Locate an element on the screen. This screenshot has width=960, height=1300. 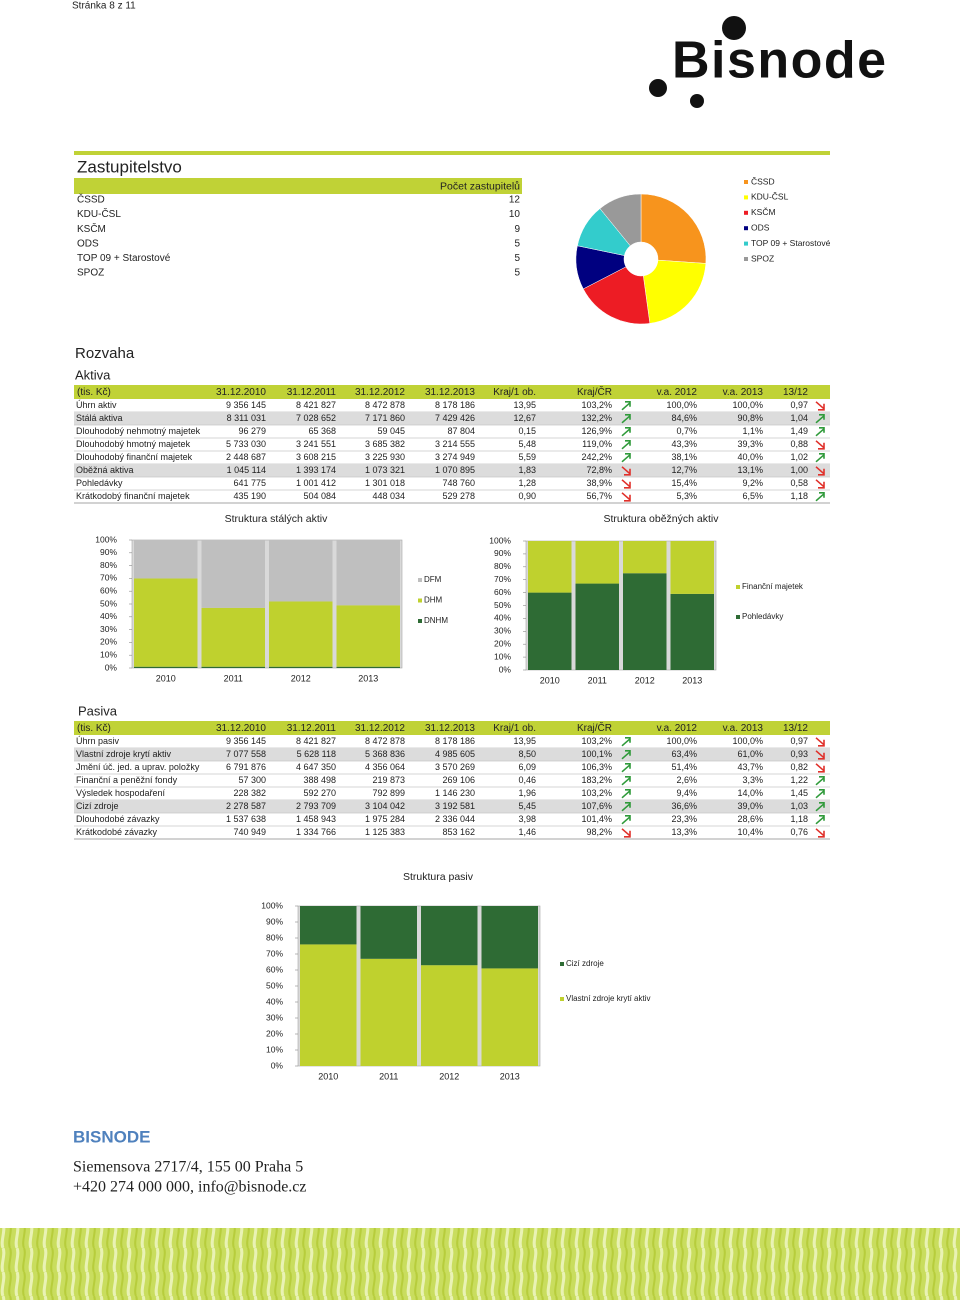
table-header is located at coordinates (298, 186).